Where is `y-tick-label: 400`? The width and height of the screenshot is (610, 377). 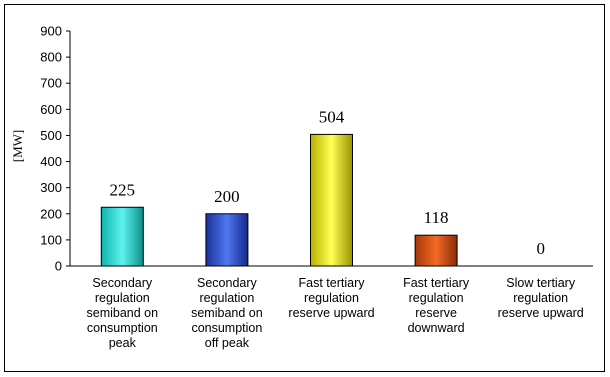
y-tick-label: 400 is located at coordinates (51, 161).